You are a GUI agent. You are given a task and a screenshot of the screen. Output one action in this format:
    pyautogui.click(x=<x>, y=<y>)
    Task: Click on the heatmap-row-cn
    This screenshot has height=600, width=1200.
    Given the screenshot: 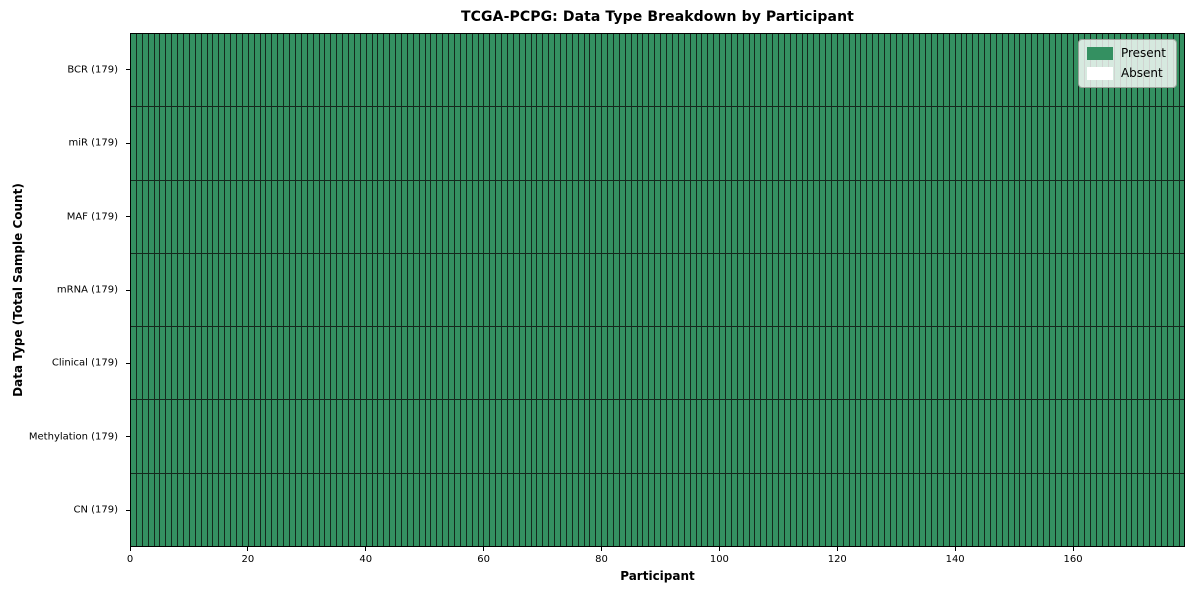 What is the action you would take?
    pyautogui.click(x=658, y=509)
    